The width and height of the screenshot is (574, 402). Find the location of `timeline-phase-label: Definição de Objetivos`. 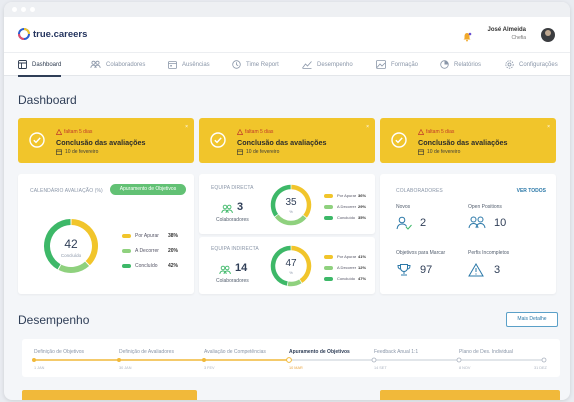

timeline-phase-label: Definição de Objetivos is located at coordinates (59, 352).